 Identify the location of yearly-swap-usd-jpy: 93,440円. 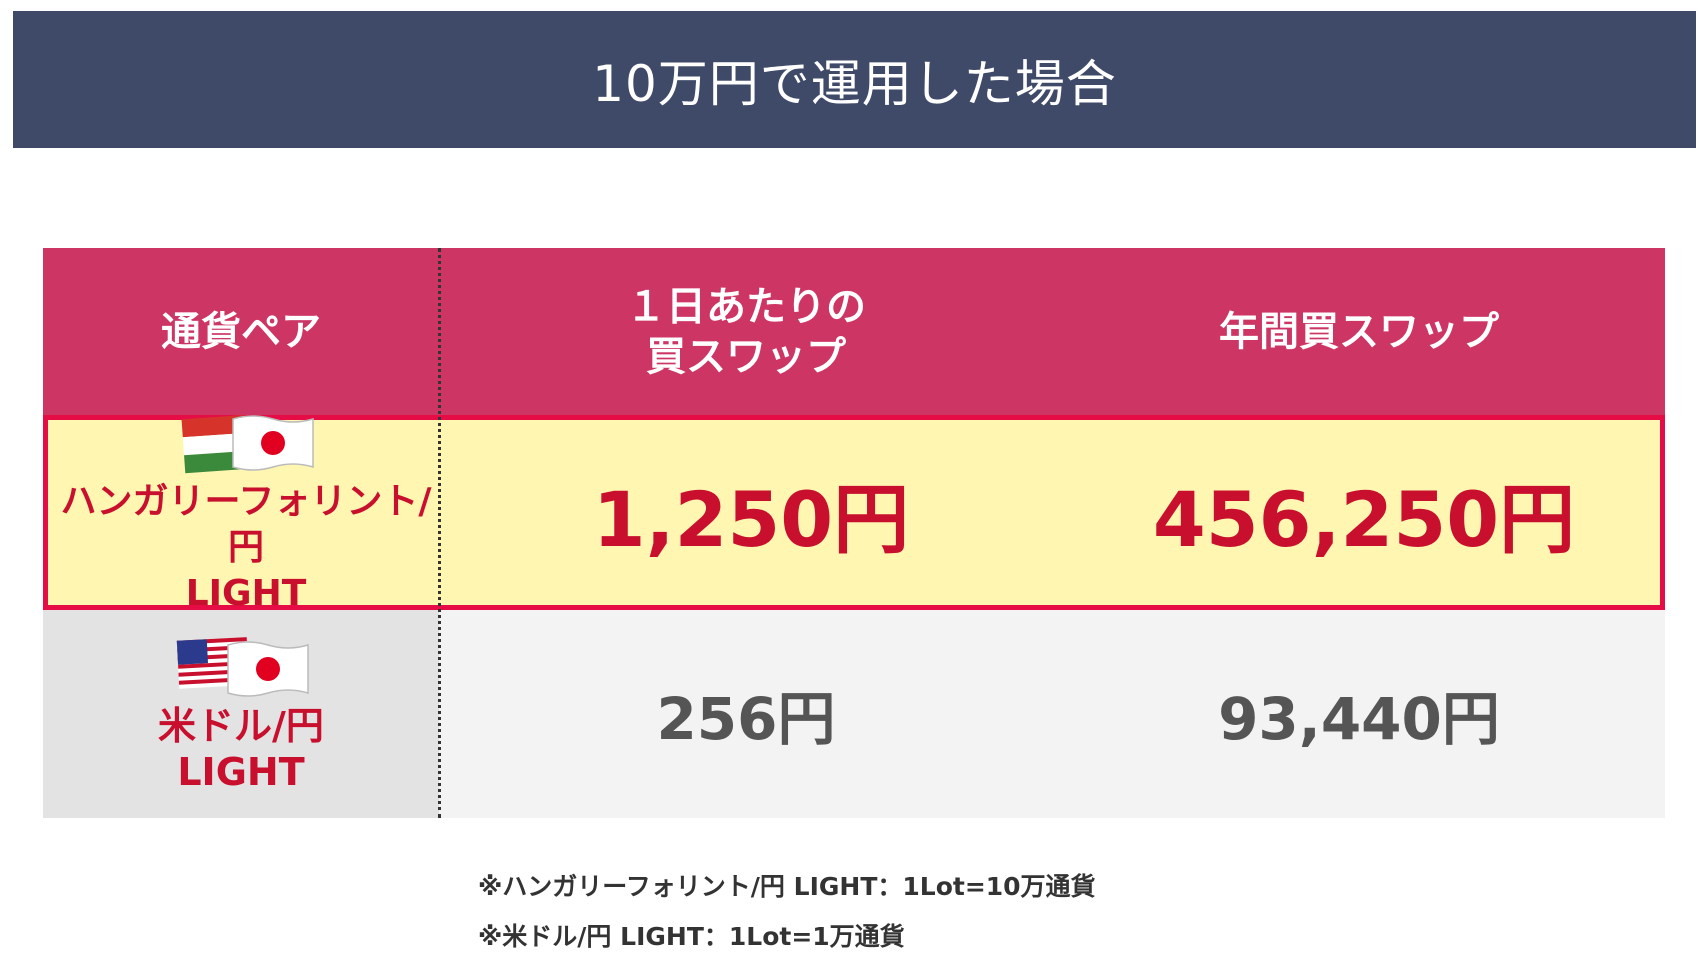
(1359, 719).